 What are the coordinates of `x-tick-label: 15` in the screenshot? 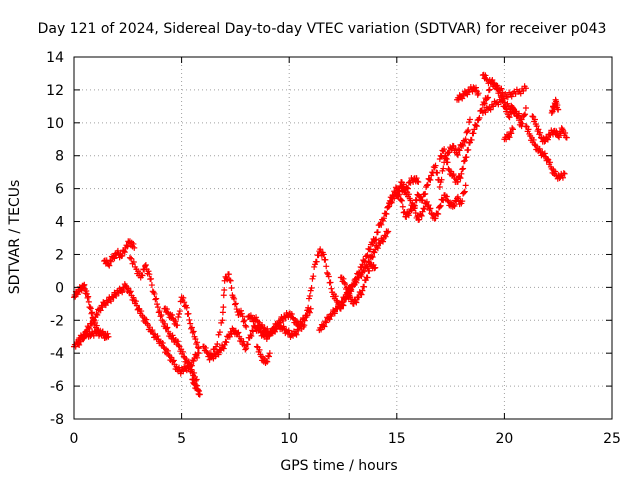 It's located at (397, 439).